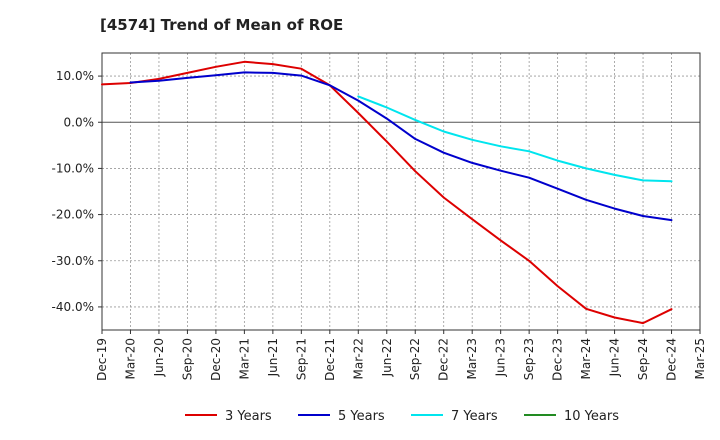  I want to click on x-tick-label: Dec-23, so click(558, 359).